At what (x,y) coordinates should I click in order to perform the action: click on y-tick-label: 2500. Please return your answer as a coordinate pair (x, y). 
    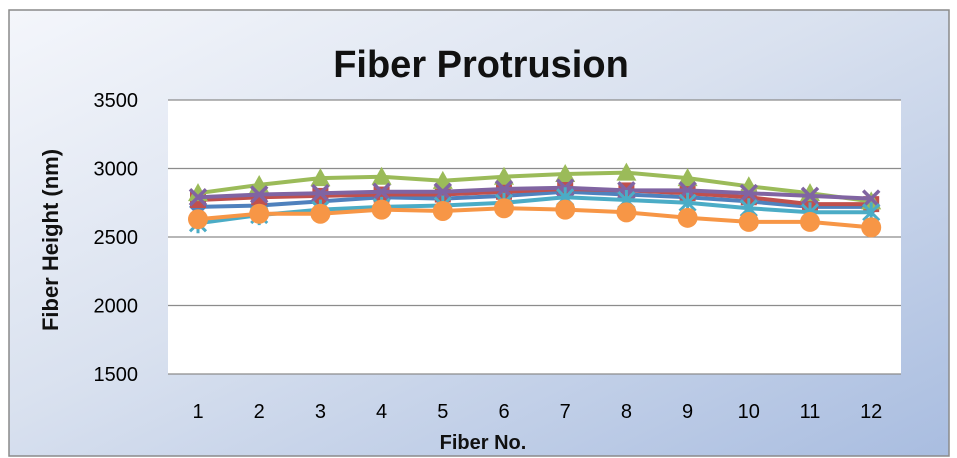
    Looking at the image, I should click on (116, 238).